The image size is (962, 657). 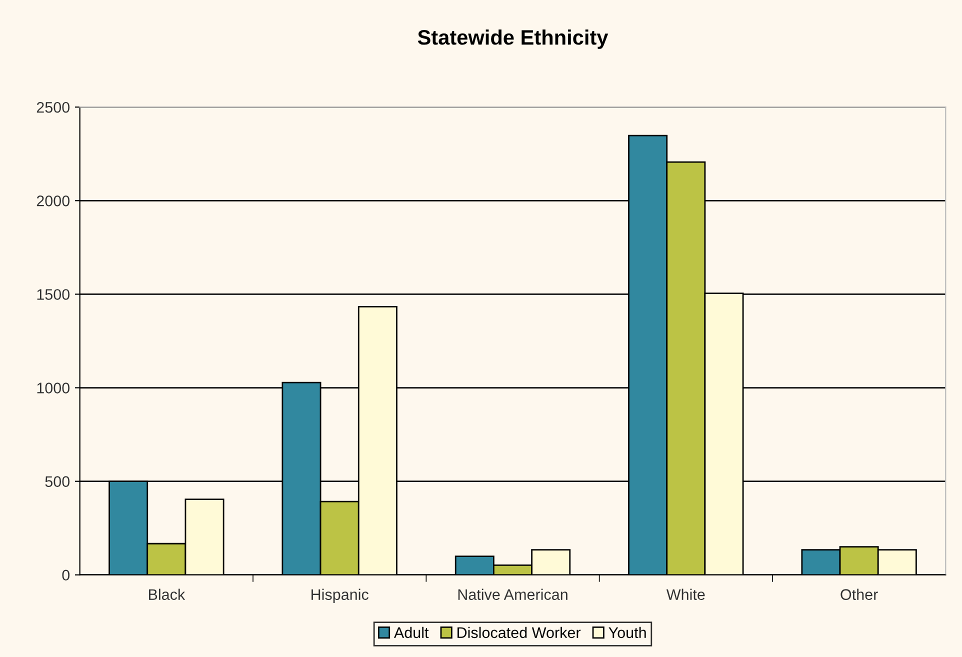 I want to click on x-tick-label: Other, so click(x=859, y=594).